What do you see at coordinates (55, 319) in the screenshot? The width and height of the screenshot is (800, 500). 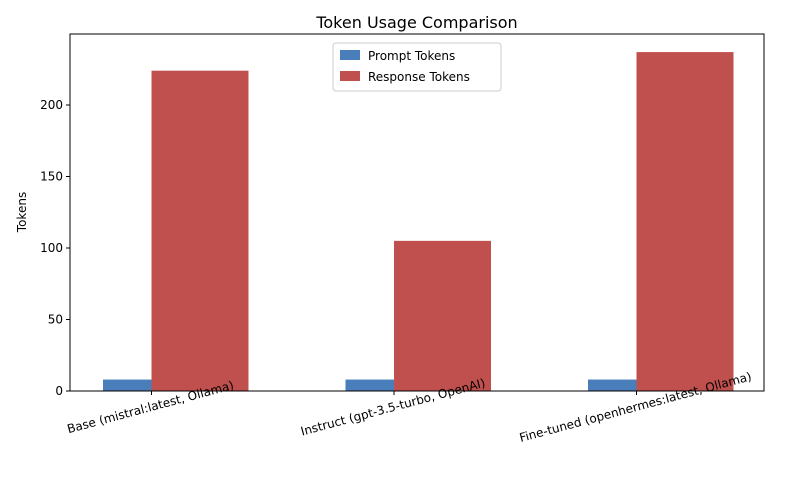 I see `y-tick-label: 50` at bounding box center [55, 319].